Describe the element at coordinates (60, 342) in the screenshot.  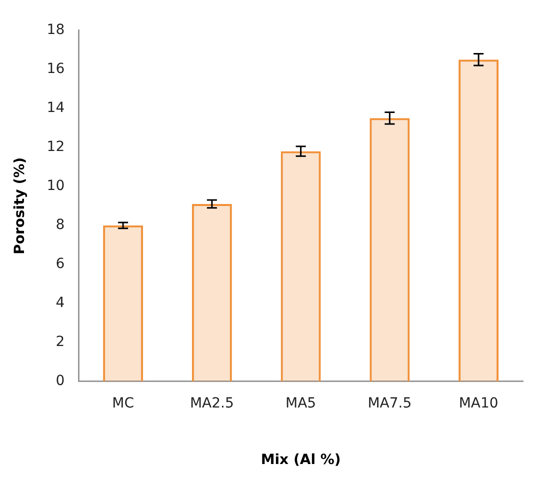
I see `y-tick-label: 2` at that location.